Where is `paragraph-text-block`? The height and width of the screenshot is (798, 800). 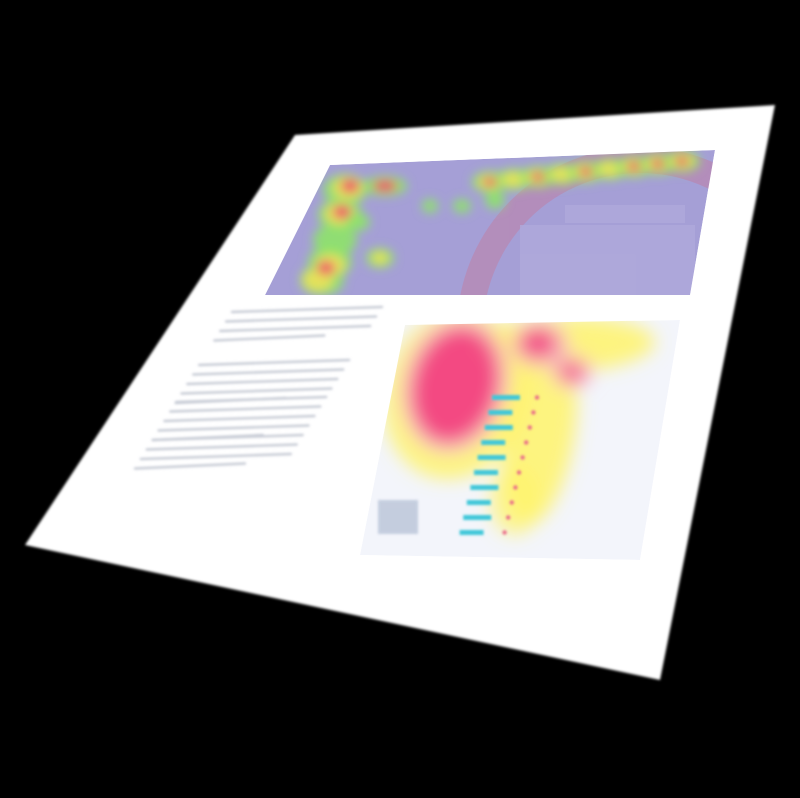 paragraph-text-block is located at coordinates (258, 387).